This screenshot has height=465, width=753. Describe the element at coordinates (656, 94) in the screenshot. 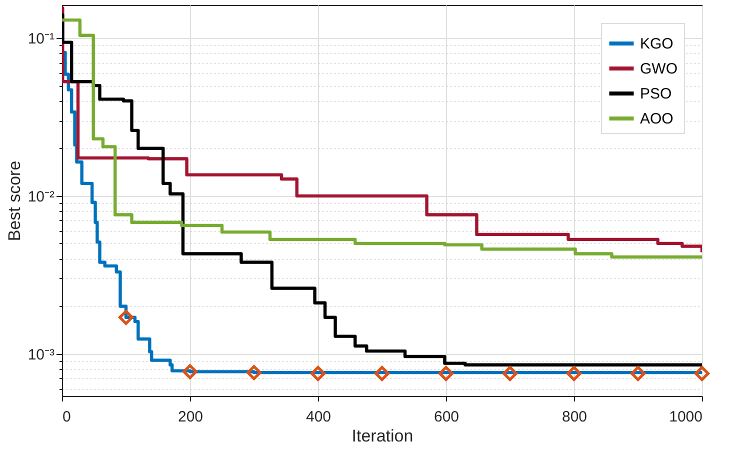

I see `legend-label: PSO` at that location.